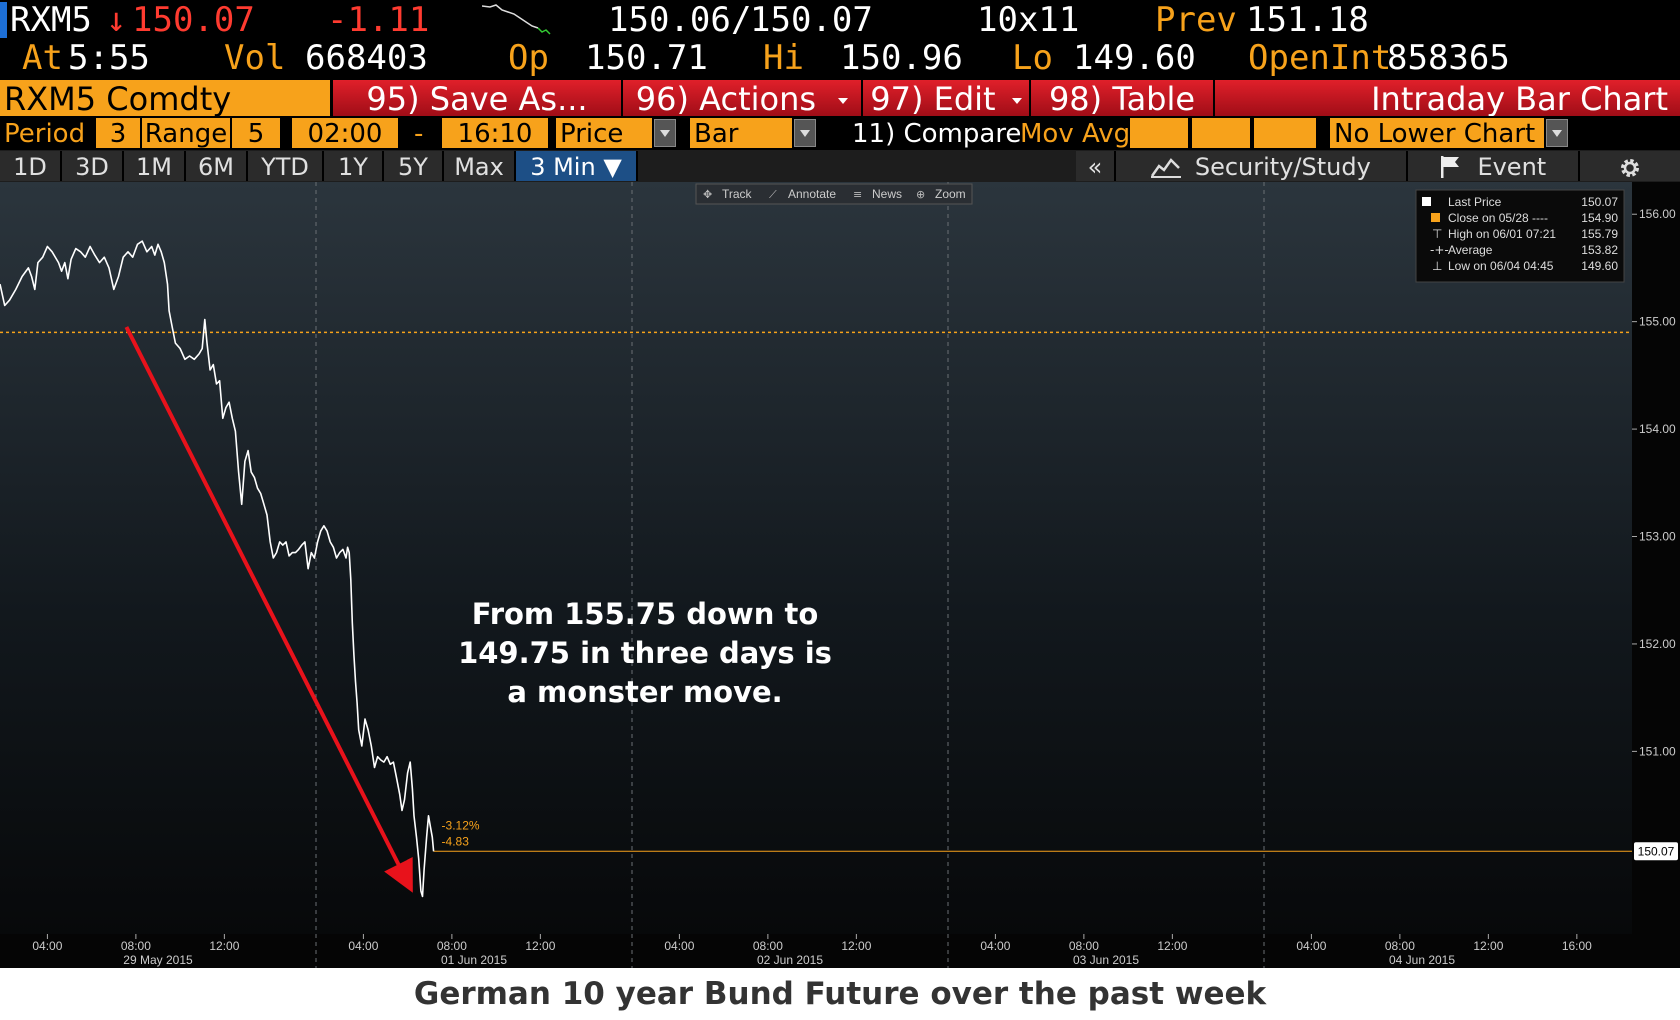 The image size is (1680, 1020). Describe the element at coordinates (1656, 558) in the screenshot. I see `y-axis-panel` at that location.